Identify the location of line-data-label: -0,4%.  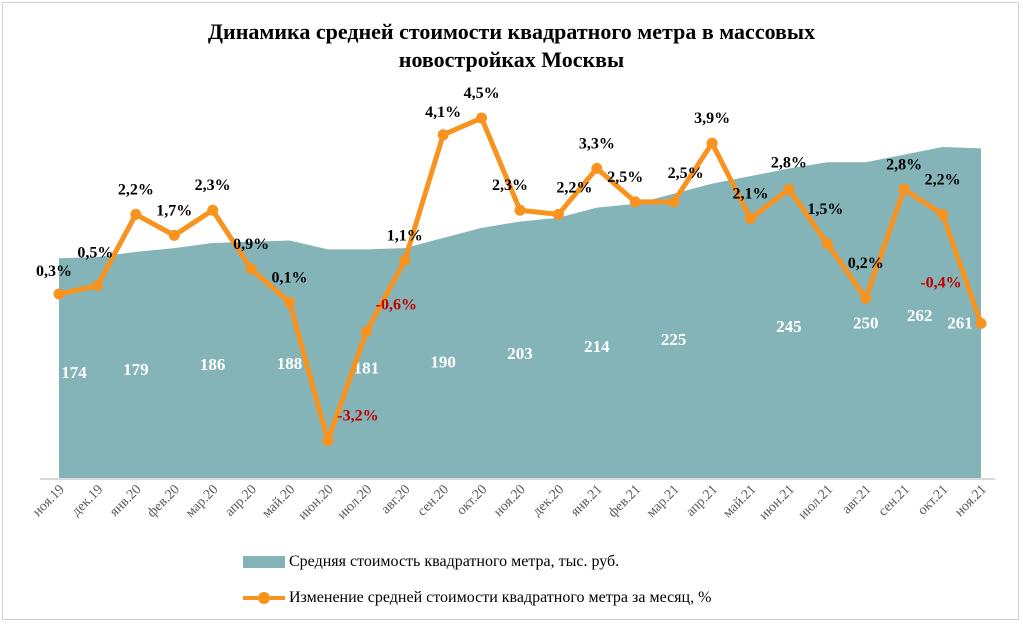
(940, 282).